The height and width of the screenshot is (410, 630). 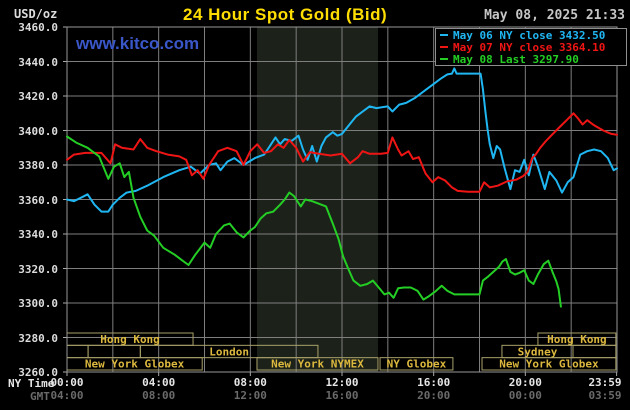 I want to click on session-label: London, so click(x=229, y=351).